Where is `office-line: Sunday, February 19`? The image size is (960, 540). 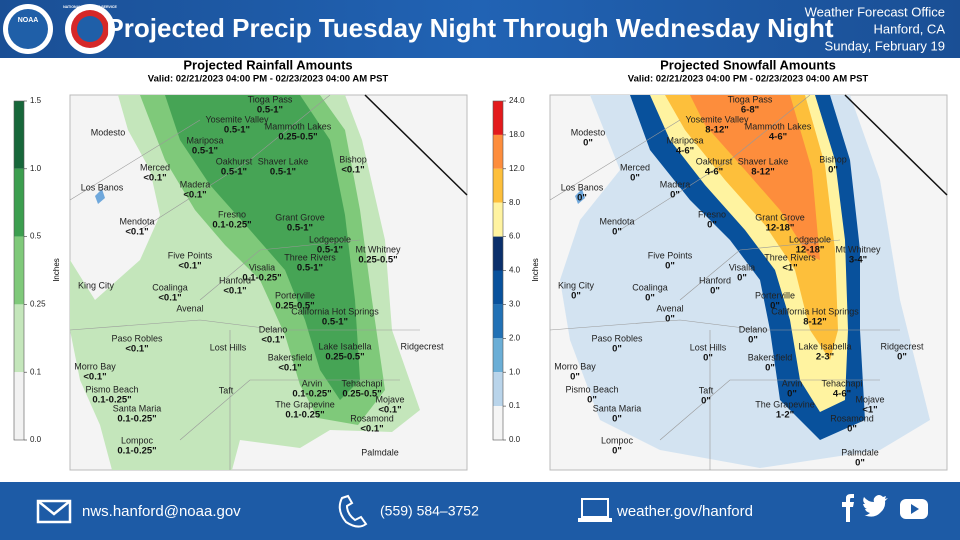
office-line: Sunday, February 19 is located at coordinates (885, 45).